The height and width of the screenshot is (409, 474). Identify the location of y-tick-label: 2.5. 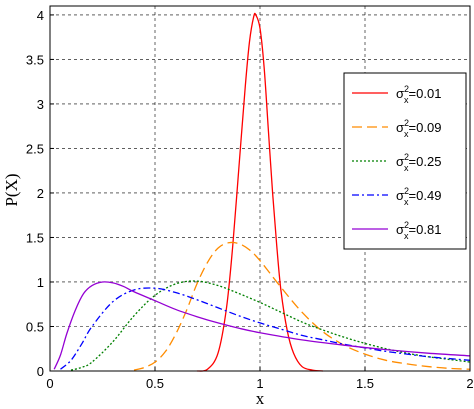
(35, 148).